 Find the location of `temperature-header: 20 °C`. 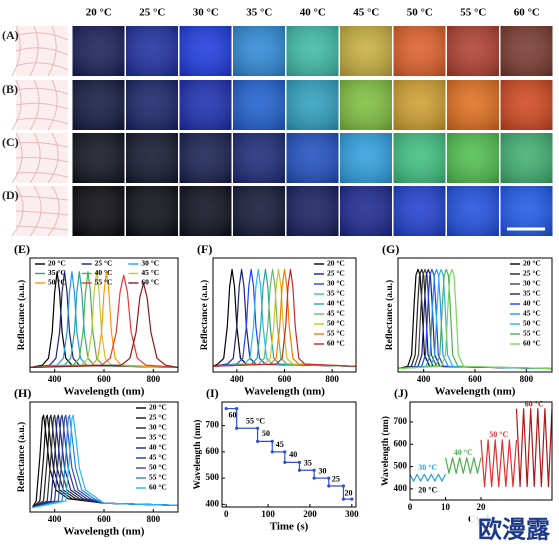

temperature-header: 20 °C is located at coordinates (99, 13).